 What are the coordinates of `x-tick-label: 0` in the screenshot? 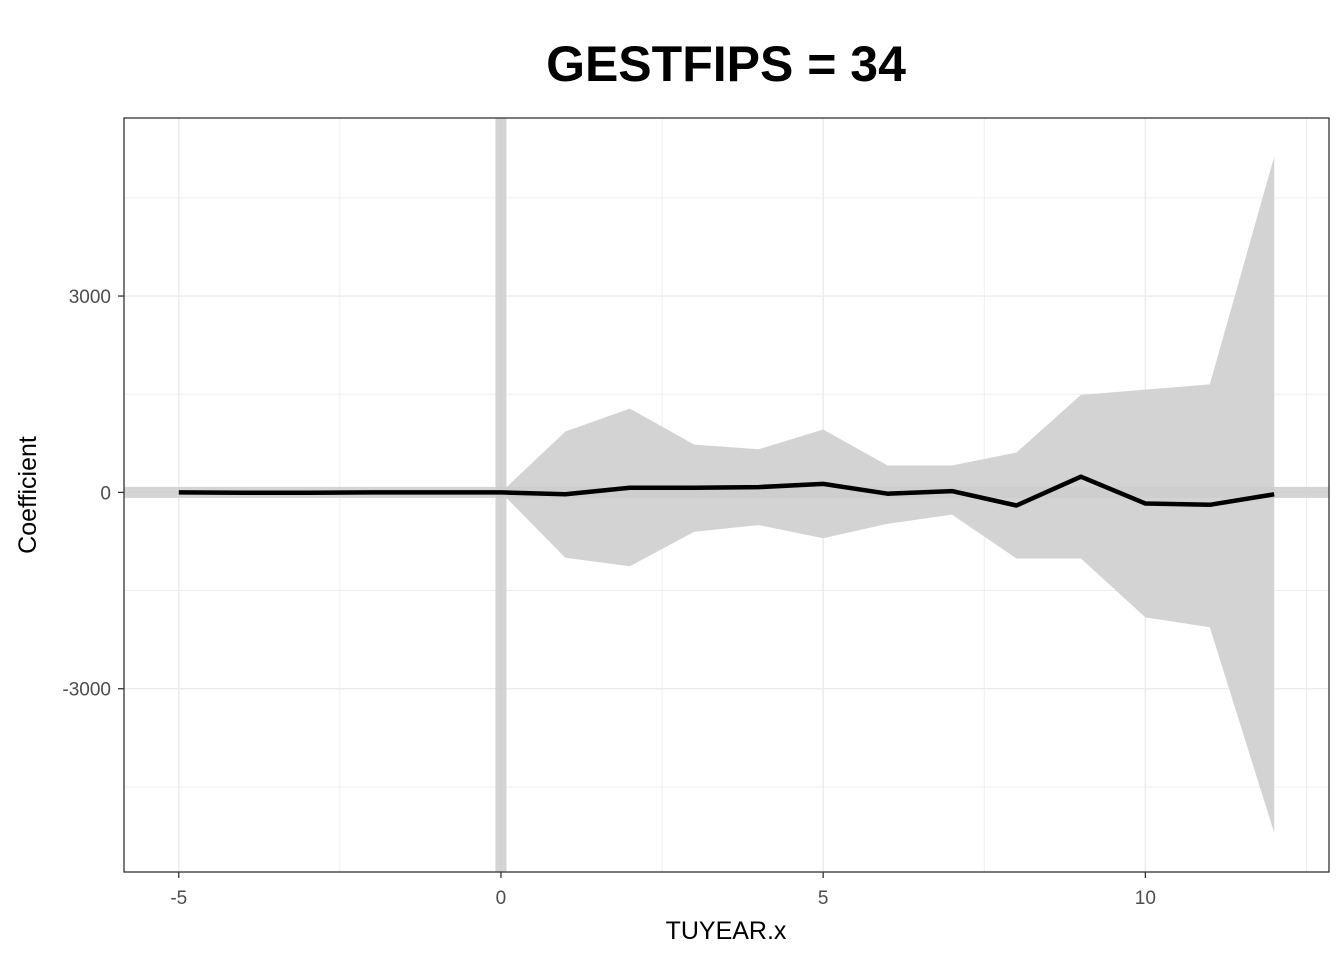 It's located at (501, 898).